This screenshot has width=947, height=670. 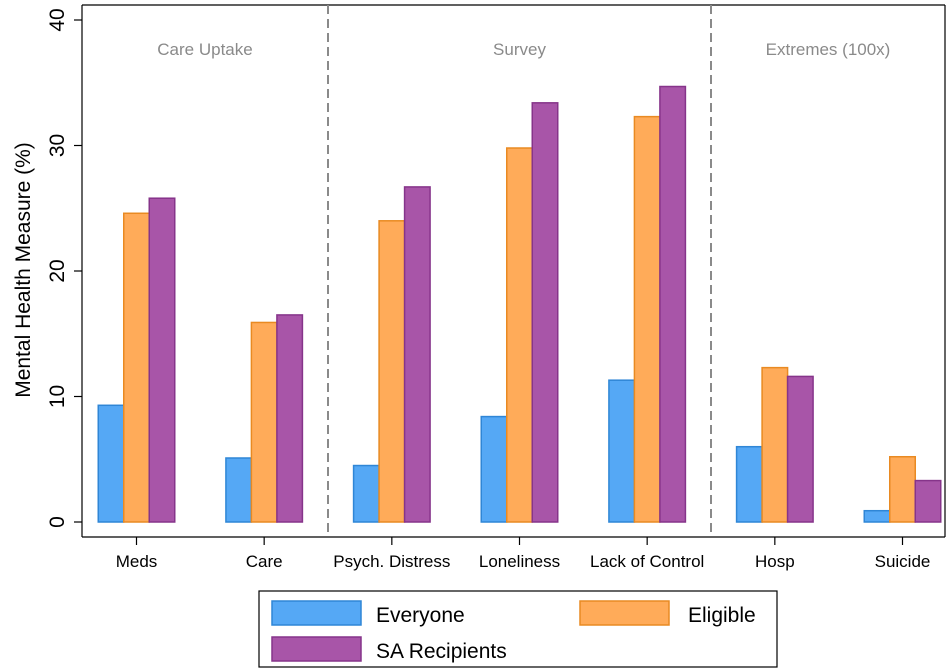 I want to click on y-tick-label: 0, so click(x=57, y=522).